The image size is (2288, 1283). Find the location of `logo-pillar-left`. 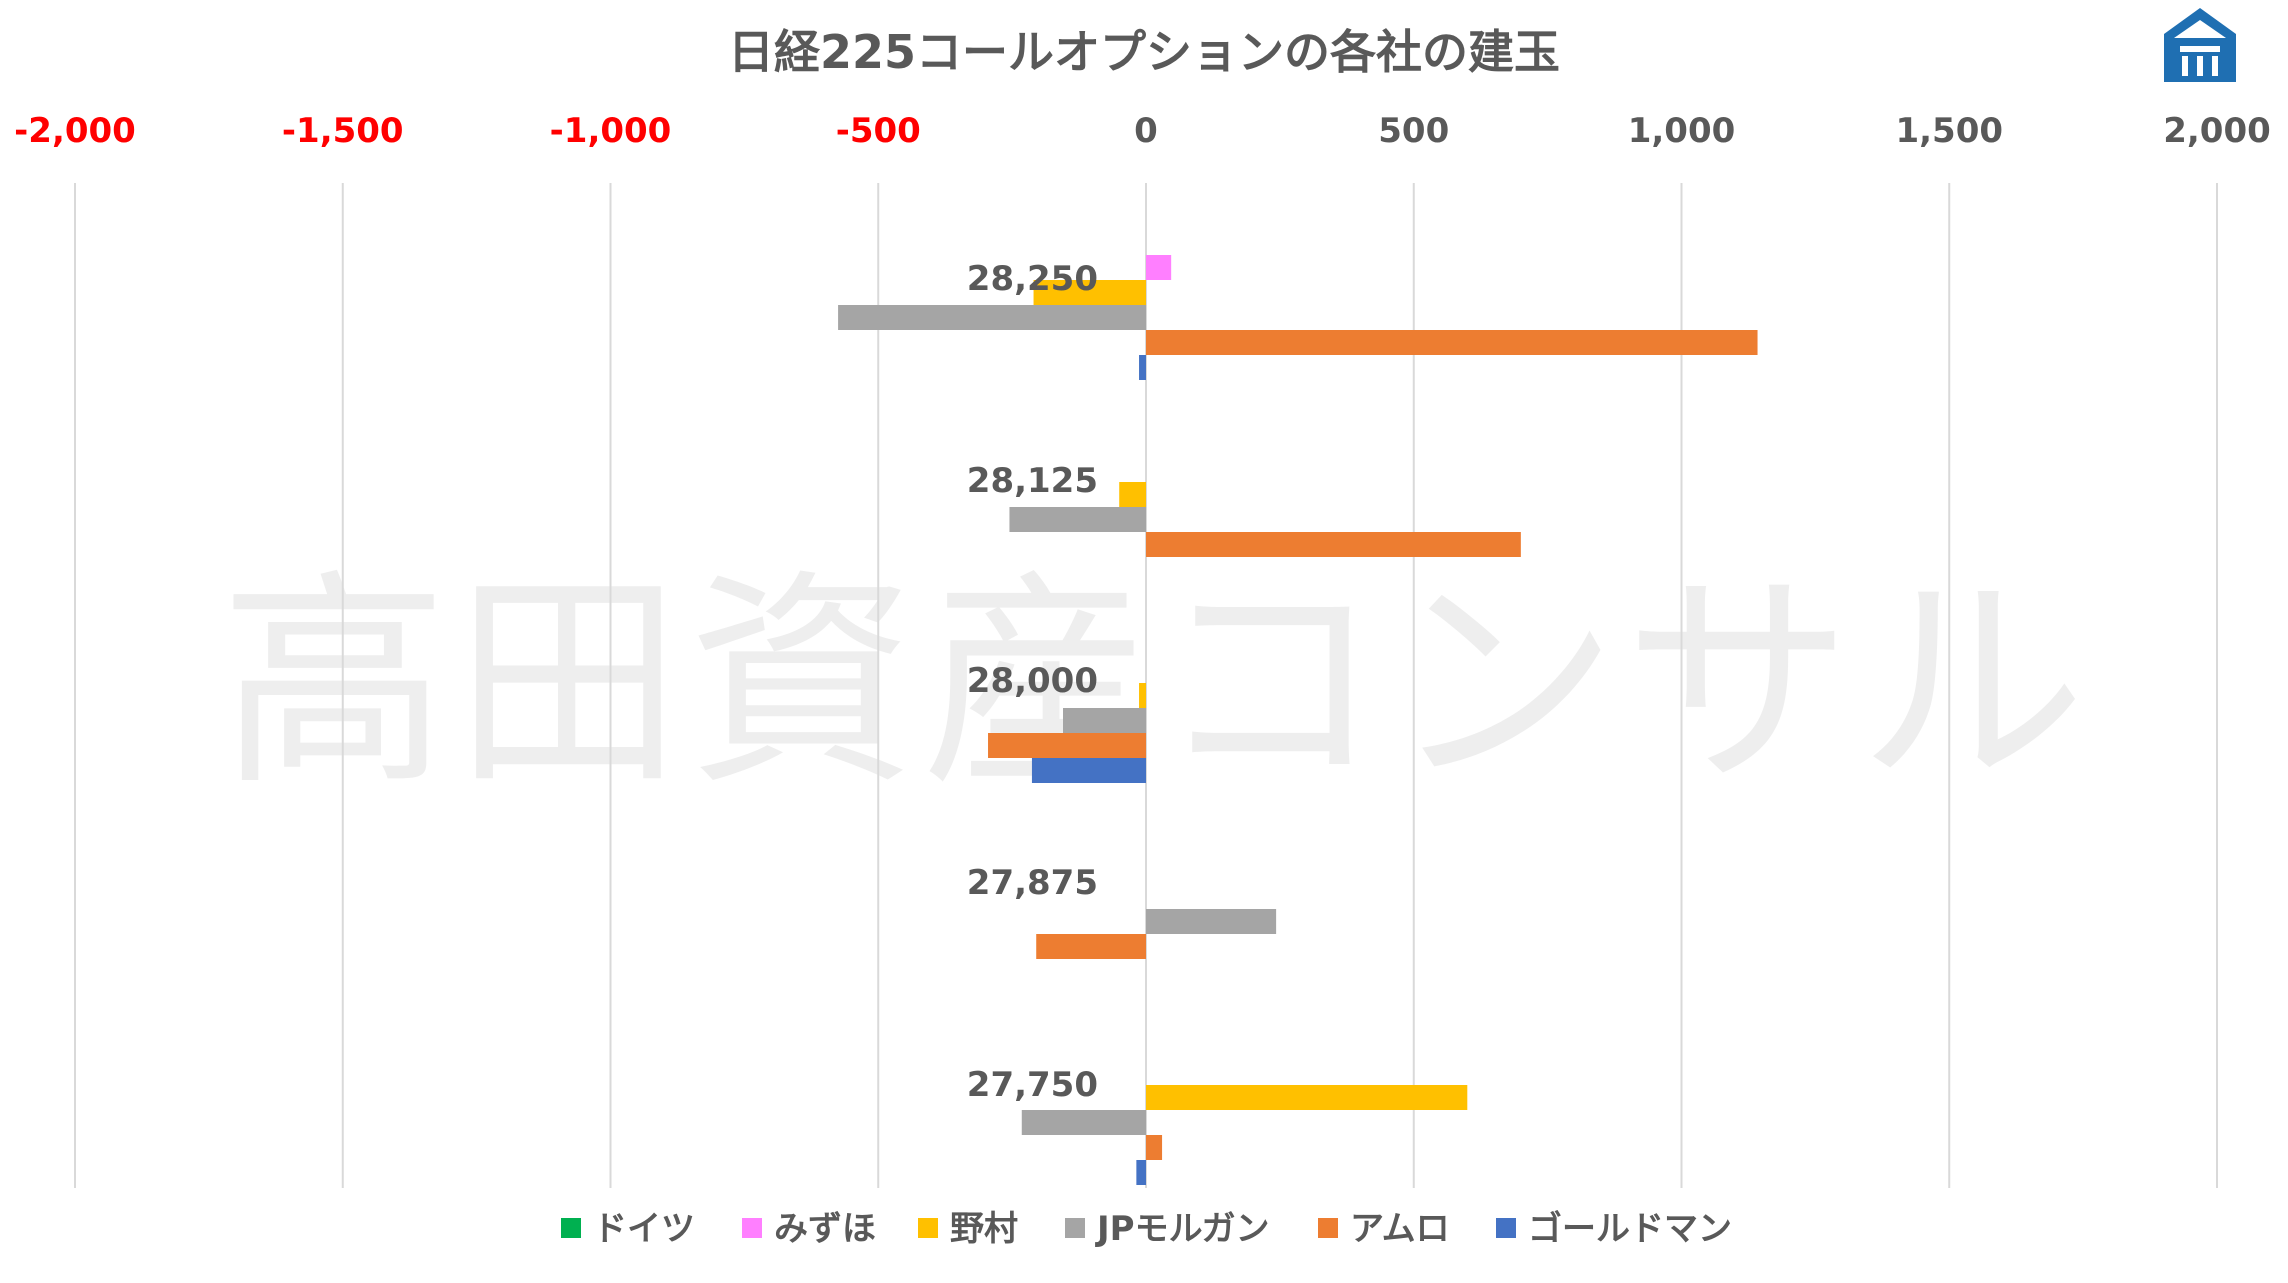

logo-pillar-left is located at coordinates (2185, 66).